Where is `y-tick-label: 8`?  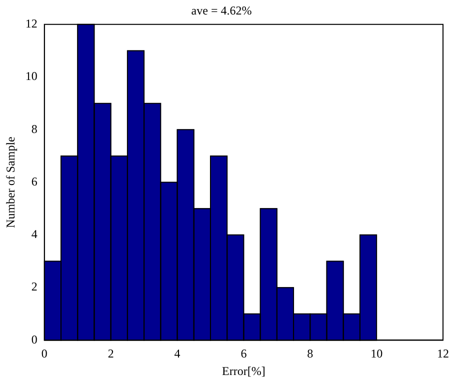
y-tick-label: 8 is located at coordinates (34, 129).